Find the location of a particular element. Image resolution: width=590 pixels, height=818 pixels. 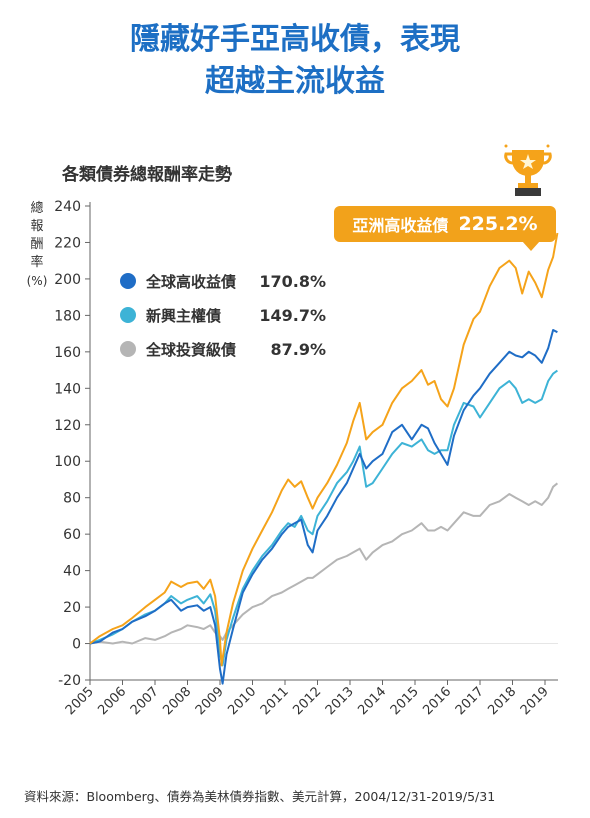

y-tick-label: 140 is located at coordinates (67, 389).